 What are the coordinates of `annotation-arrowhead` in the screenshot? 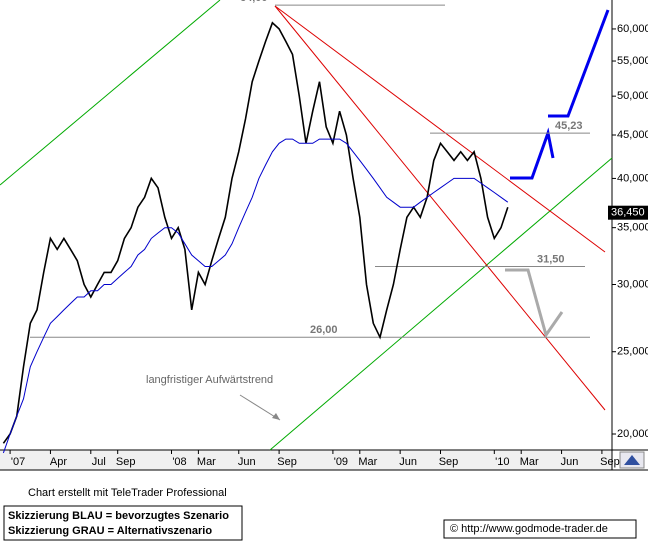 It's located at (276, 416).